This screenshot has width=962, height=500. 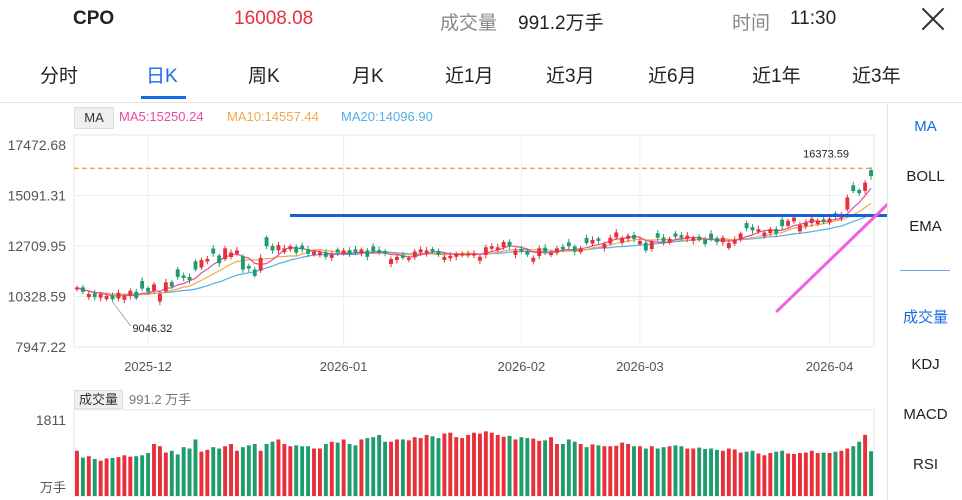 I want to click on tab-1-year: 近1年, so click(x=776, y=76).